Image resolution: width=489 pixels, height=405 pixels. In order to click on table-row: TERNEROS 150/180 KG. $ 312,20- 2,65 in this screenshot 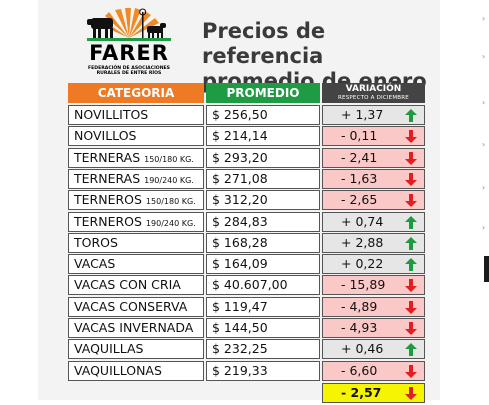, I will do `click(246, 200)`.